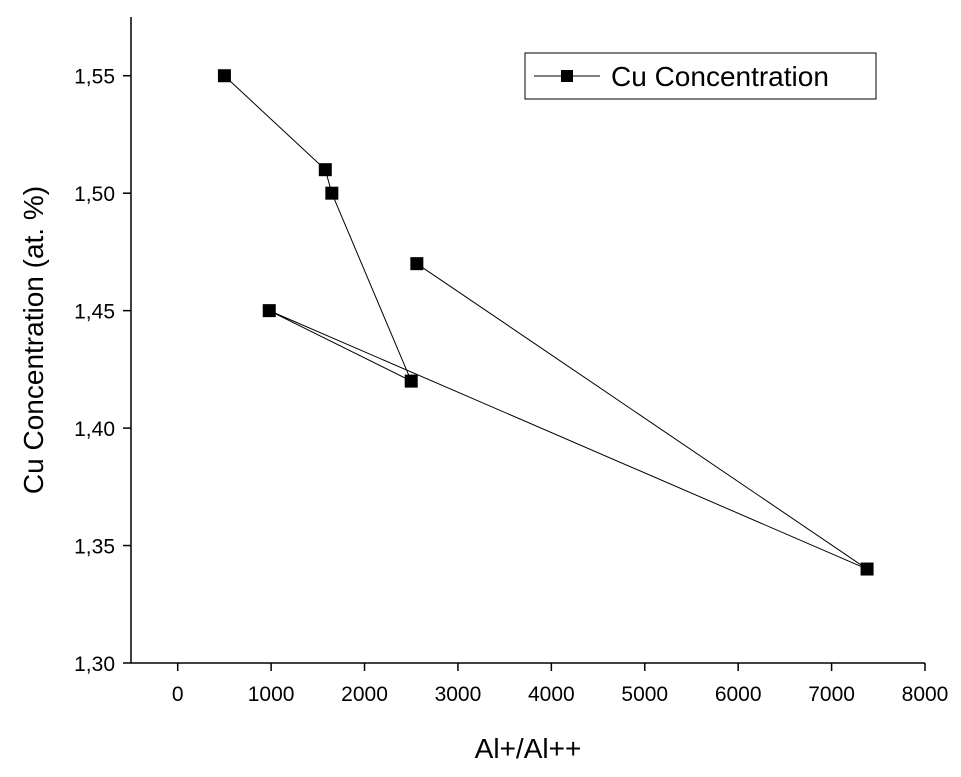 Image resolution: width=961 pixels, height=777 pixels. What do you see at coordinates (94, 429) in the screenshot?
I see `y-tick-label: 1,40` at bounding box center [94, 429].